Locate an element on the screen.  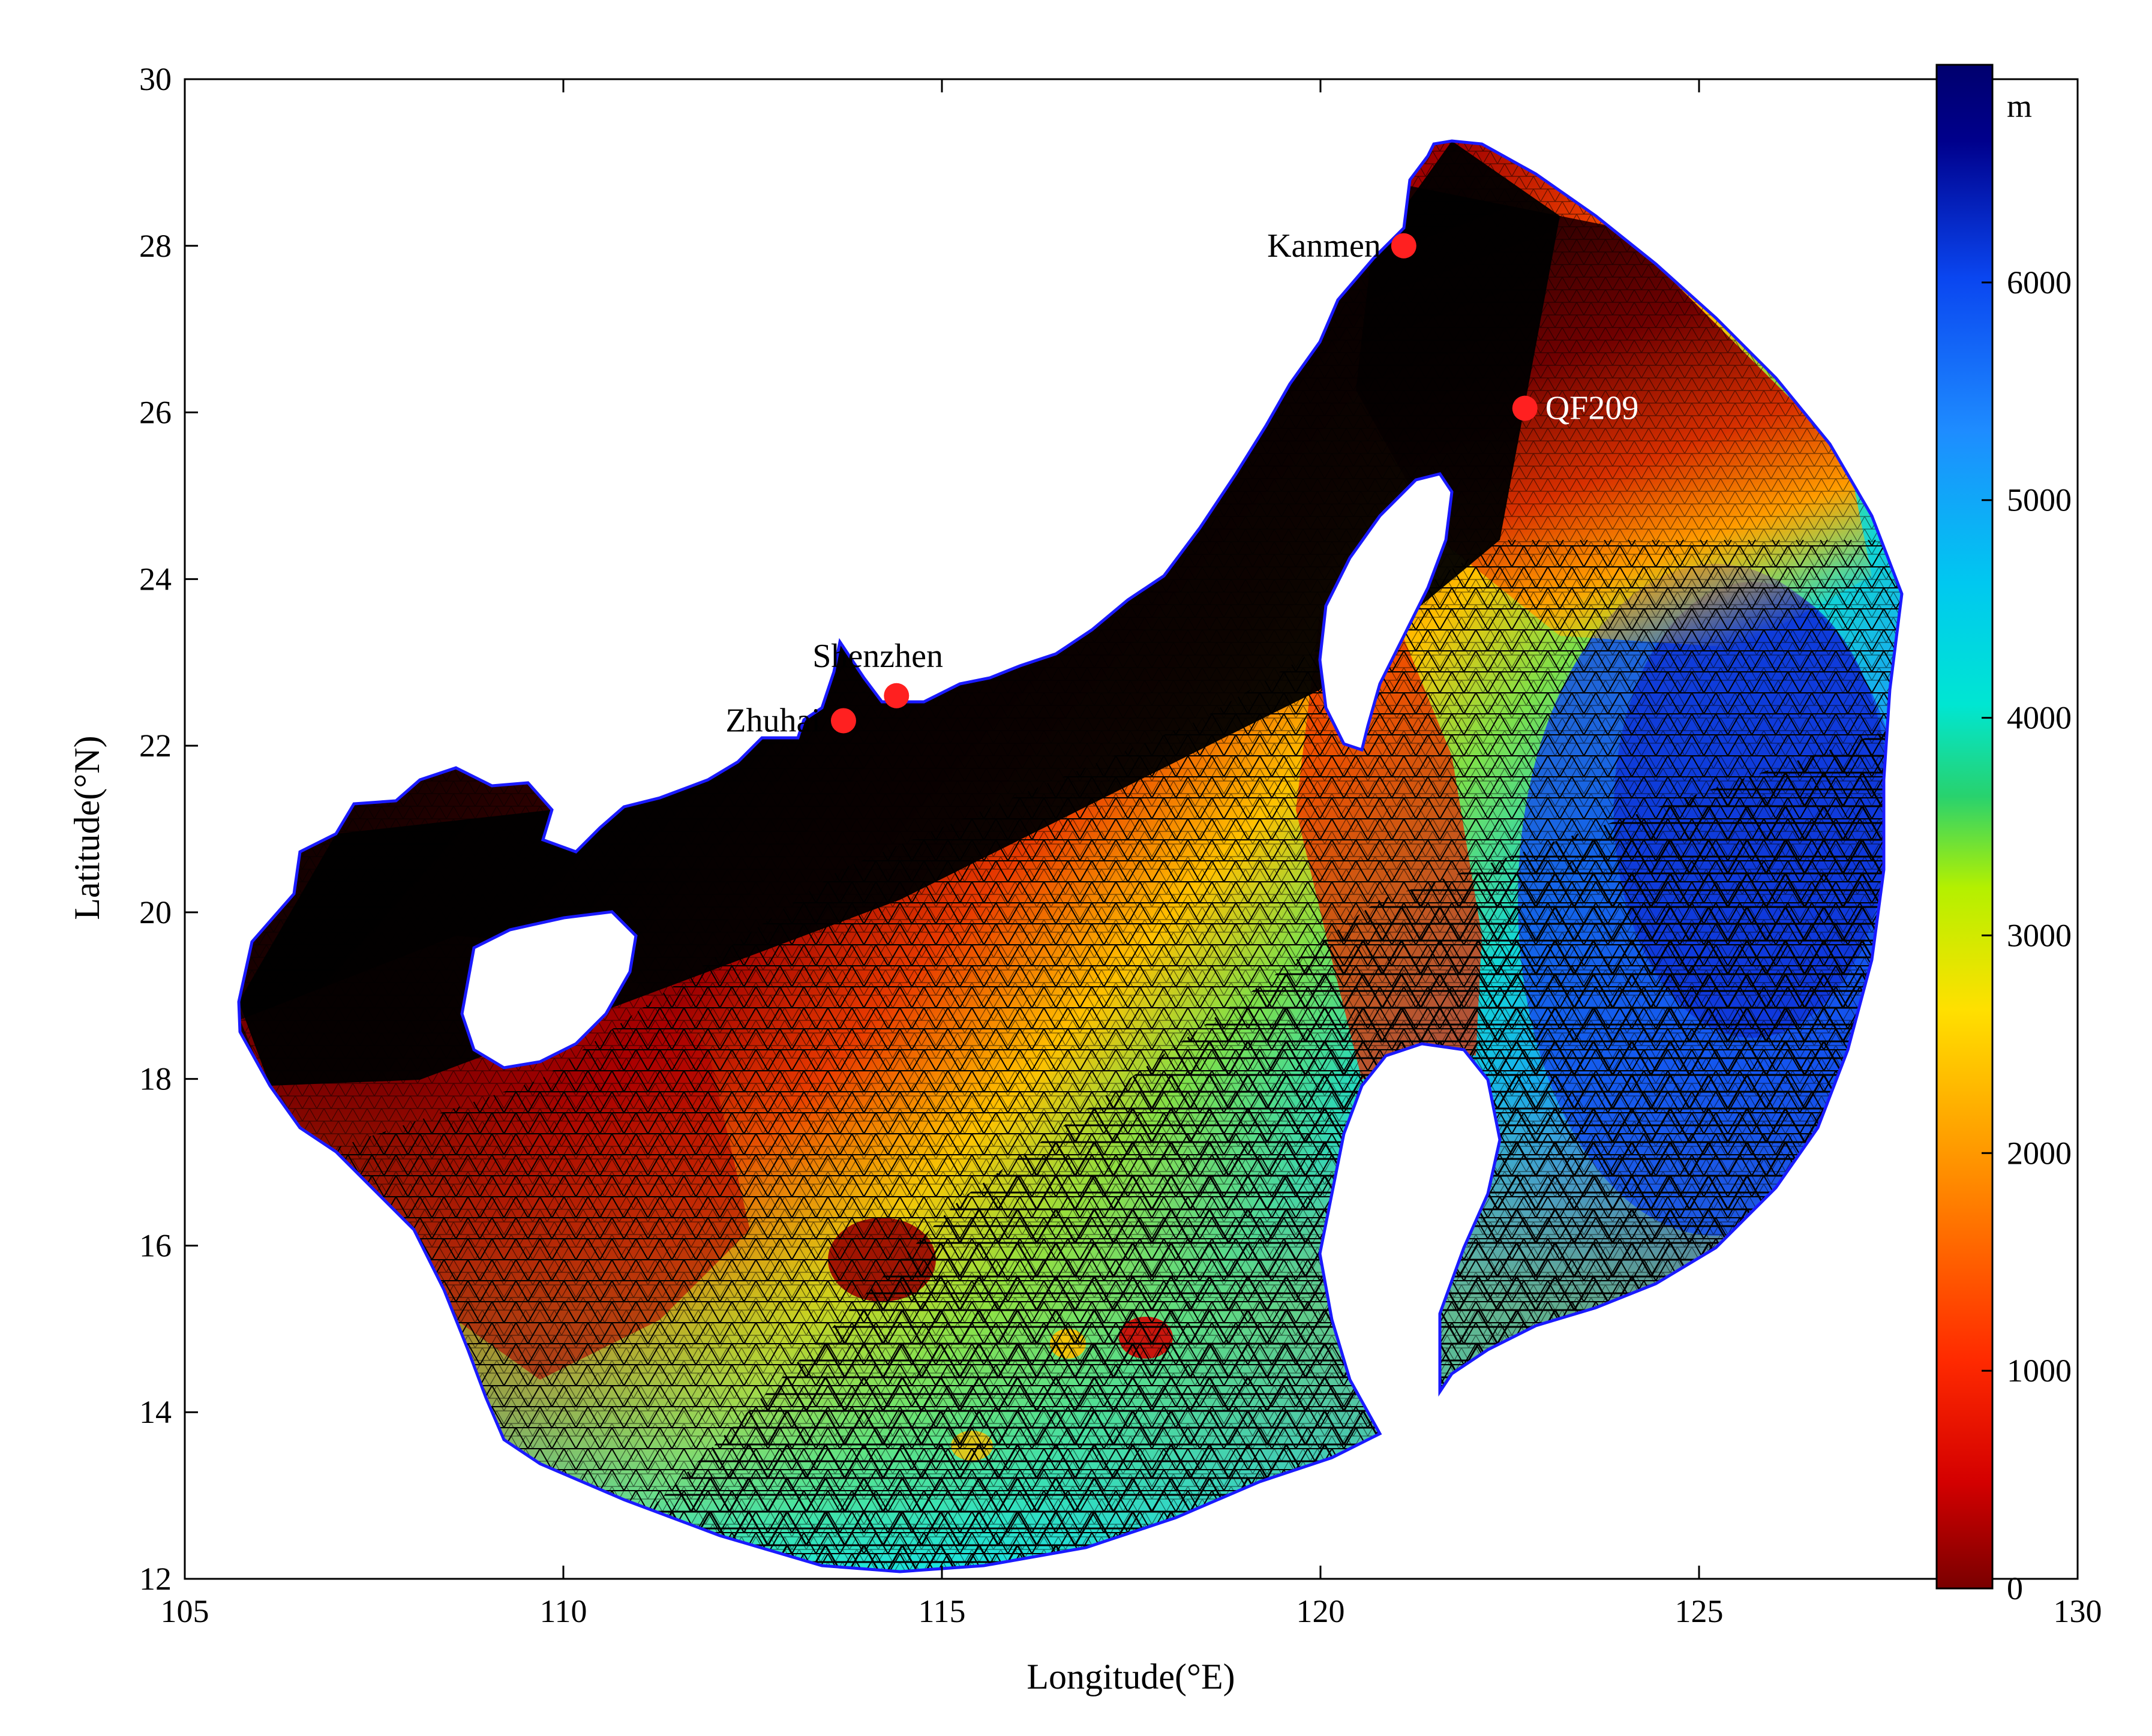
stations-layer: Kanmen QF209 Shenzhen Zhuhai is located at coordinates (1181, 483).